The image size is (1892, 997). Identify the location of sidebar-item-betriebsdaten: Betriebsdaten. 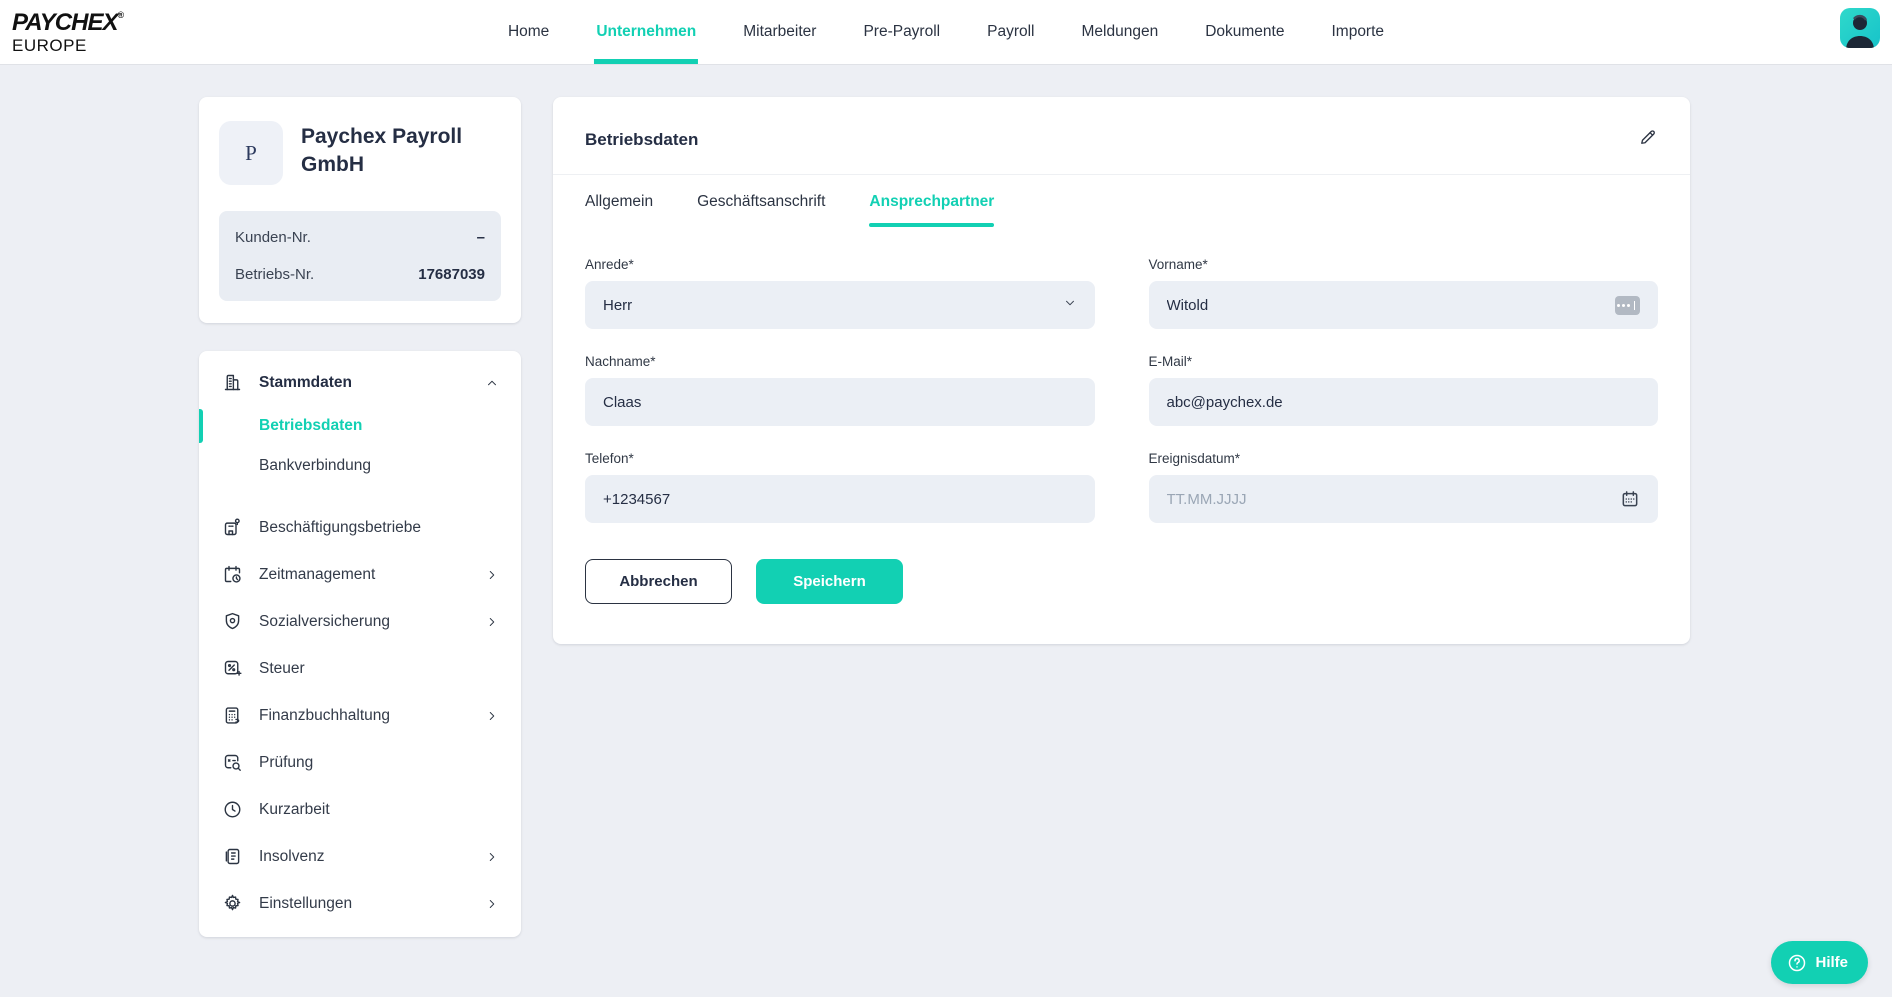
(360, 426).